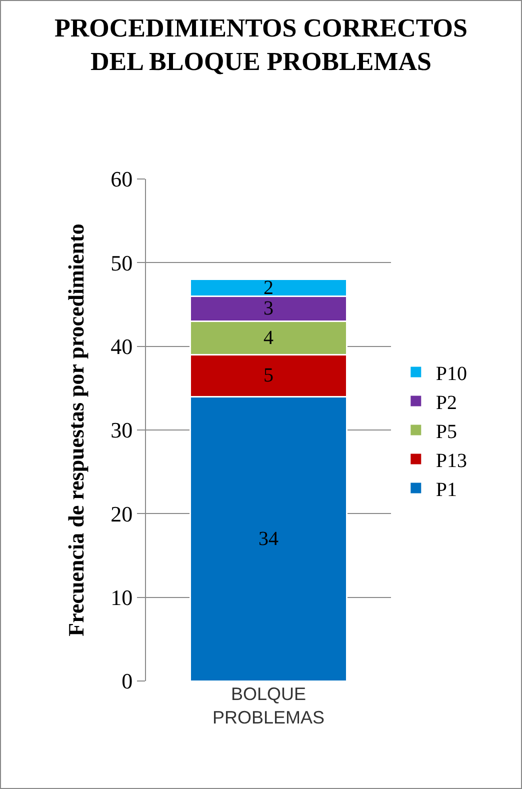 The height and width of the screenshot is (789, 522). What do you see at coordinates (452, 373) in the screenshot?
I see `legend-label: P10` at bounding box center [452, 373].